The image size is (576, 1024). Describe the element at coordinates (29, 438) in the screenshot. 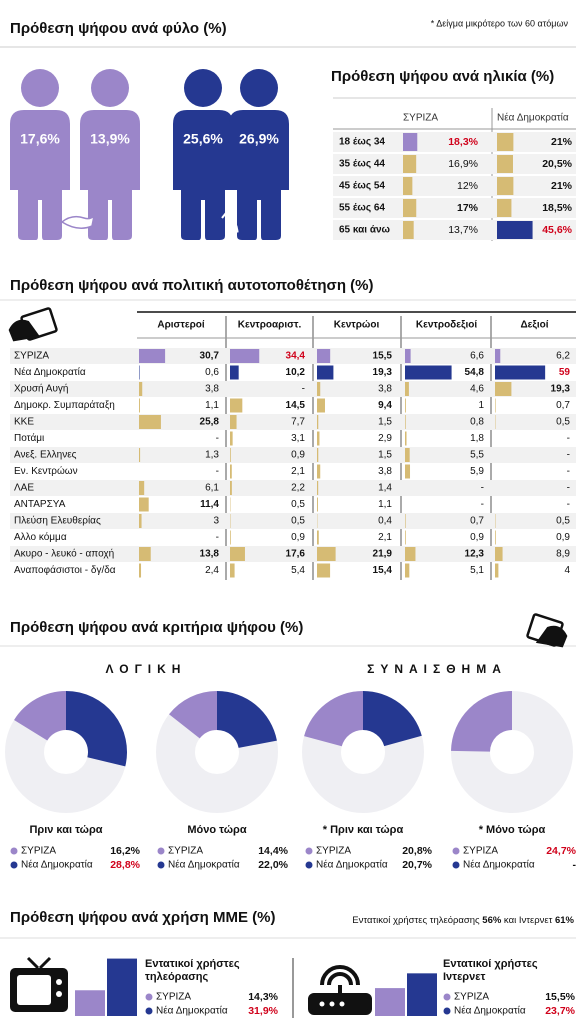

I see `row-label: Ποτάμι` at that location.